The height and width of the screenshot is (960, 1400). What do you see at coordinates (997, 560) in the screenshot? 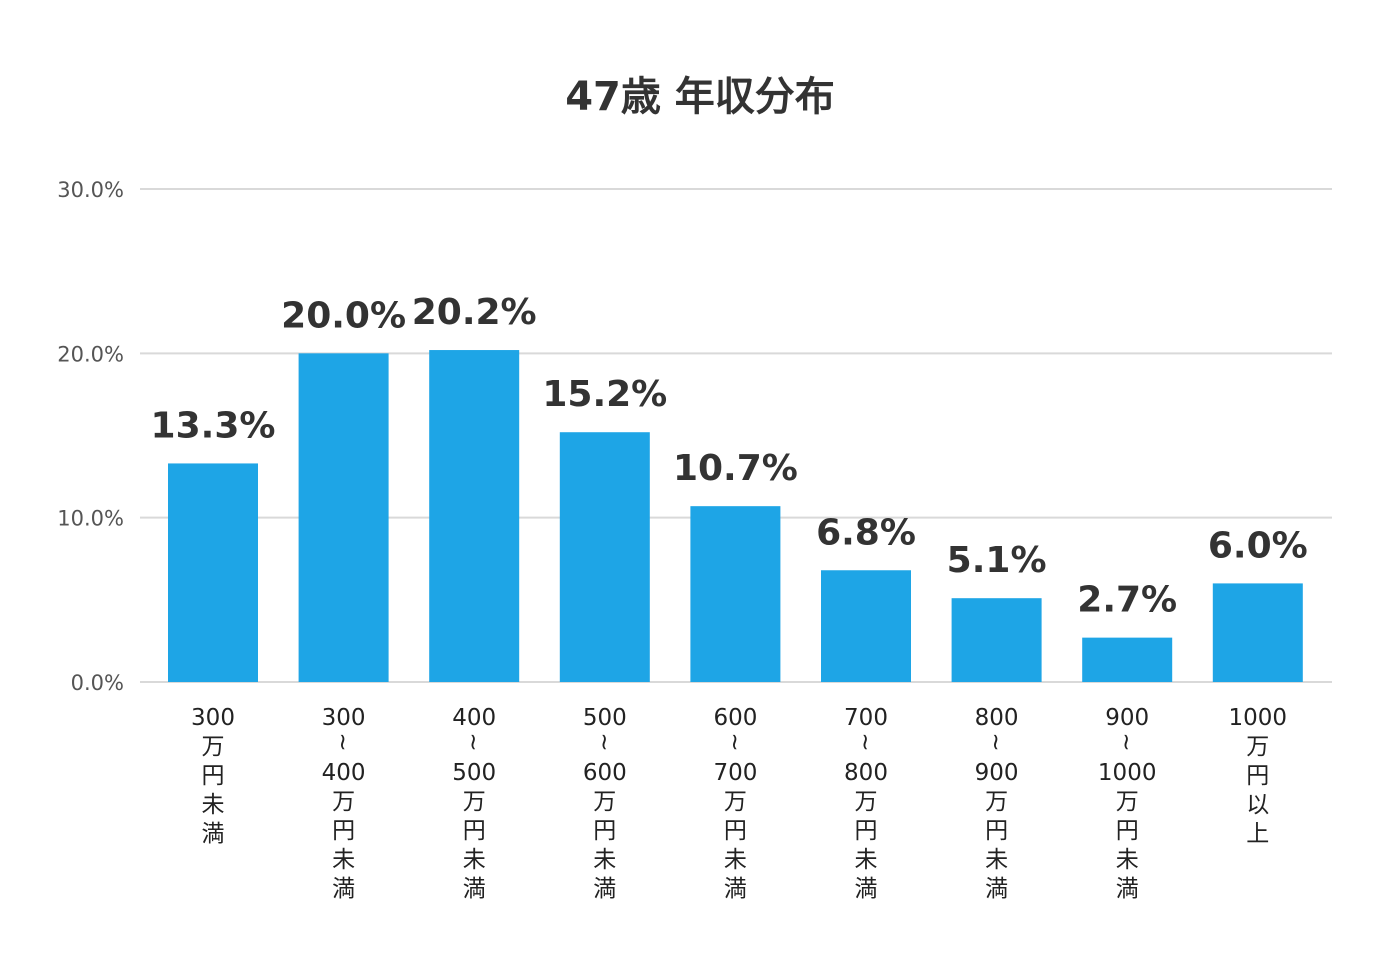
I see `data-label: 5.1%` at bounding box center [997, 560].